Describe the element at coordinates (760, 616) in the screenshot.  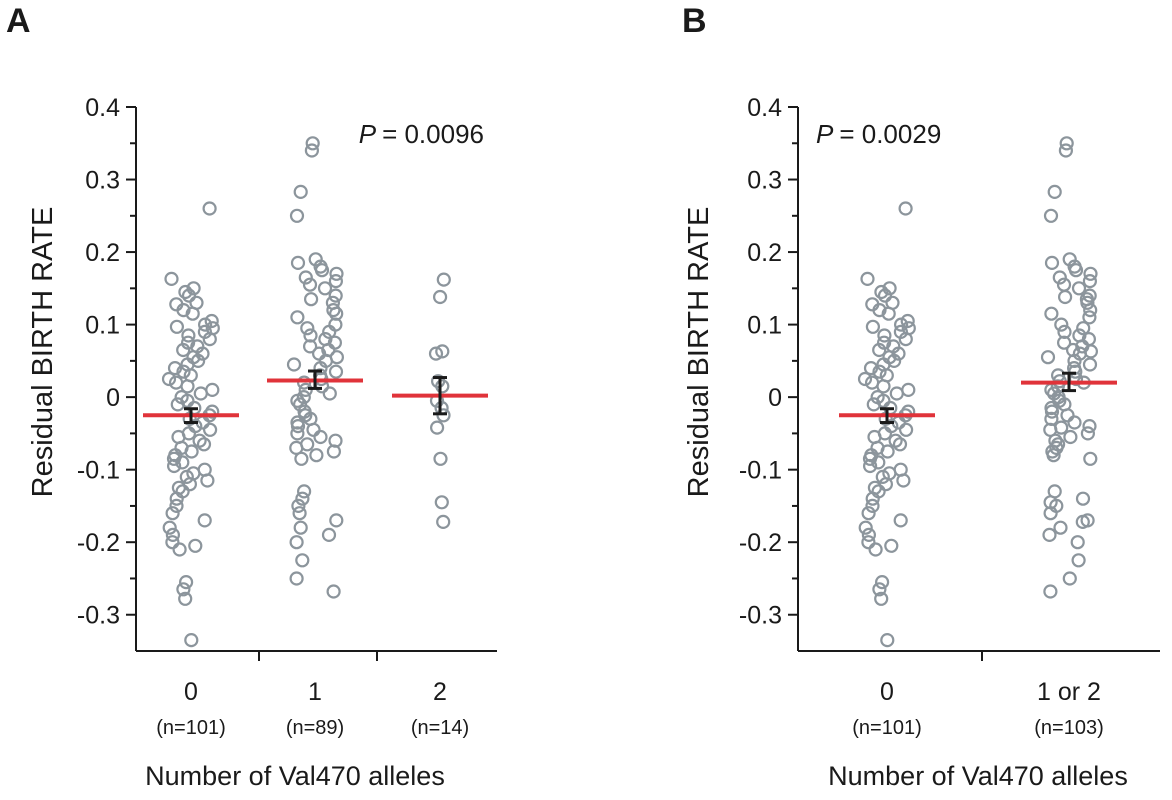
I see `panel-b-y-tick-label: -0.3` at that location.